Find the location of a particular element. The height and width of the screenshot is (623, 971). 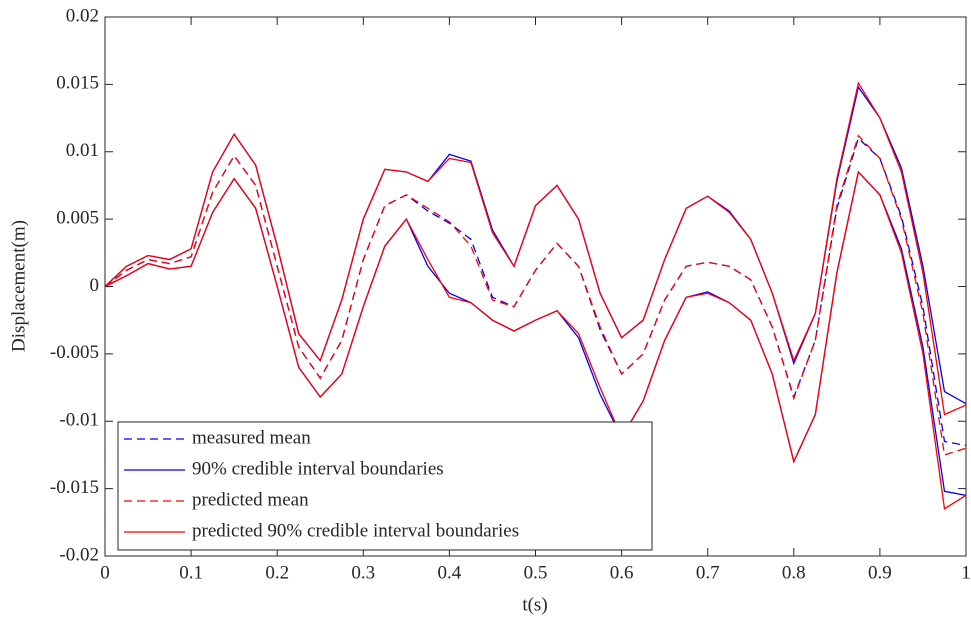

y-tick-label: 0.005 is located at coordinates (77, 217).